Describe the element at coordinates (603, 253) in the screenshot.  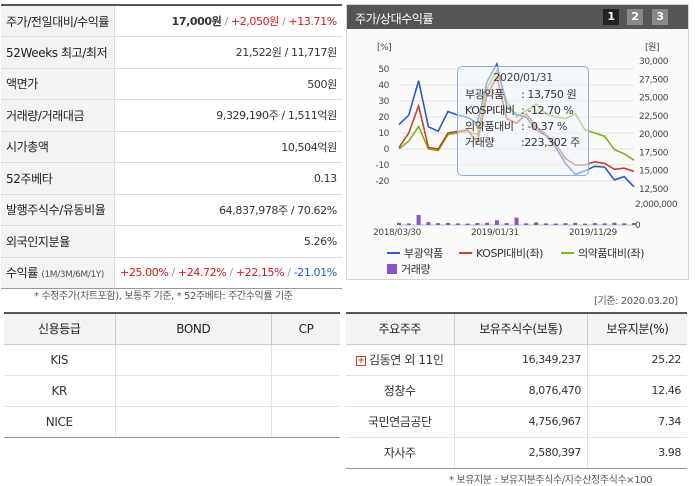
I see `legend-pharma: 의약품대비(좌)` at that location.